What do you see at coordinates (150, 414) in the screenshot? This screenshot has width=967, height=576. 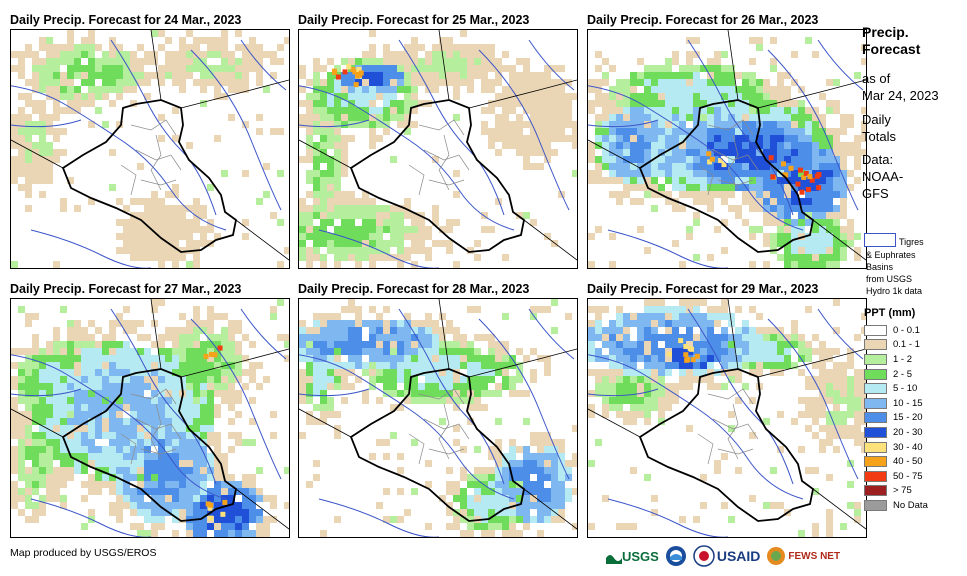 I see `neighbor-border` at bounding box center [150, 414].